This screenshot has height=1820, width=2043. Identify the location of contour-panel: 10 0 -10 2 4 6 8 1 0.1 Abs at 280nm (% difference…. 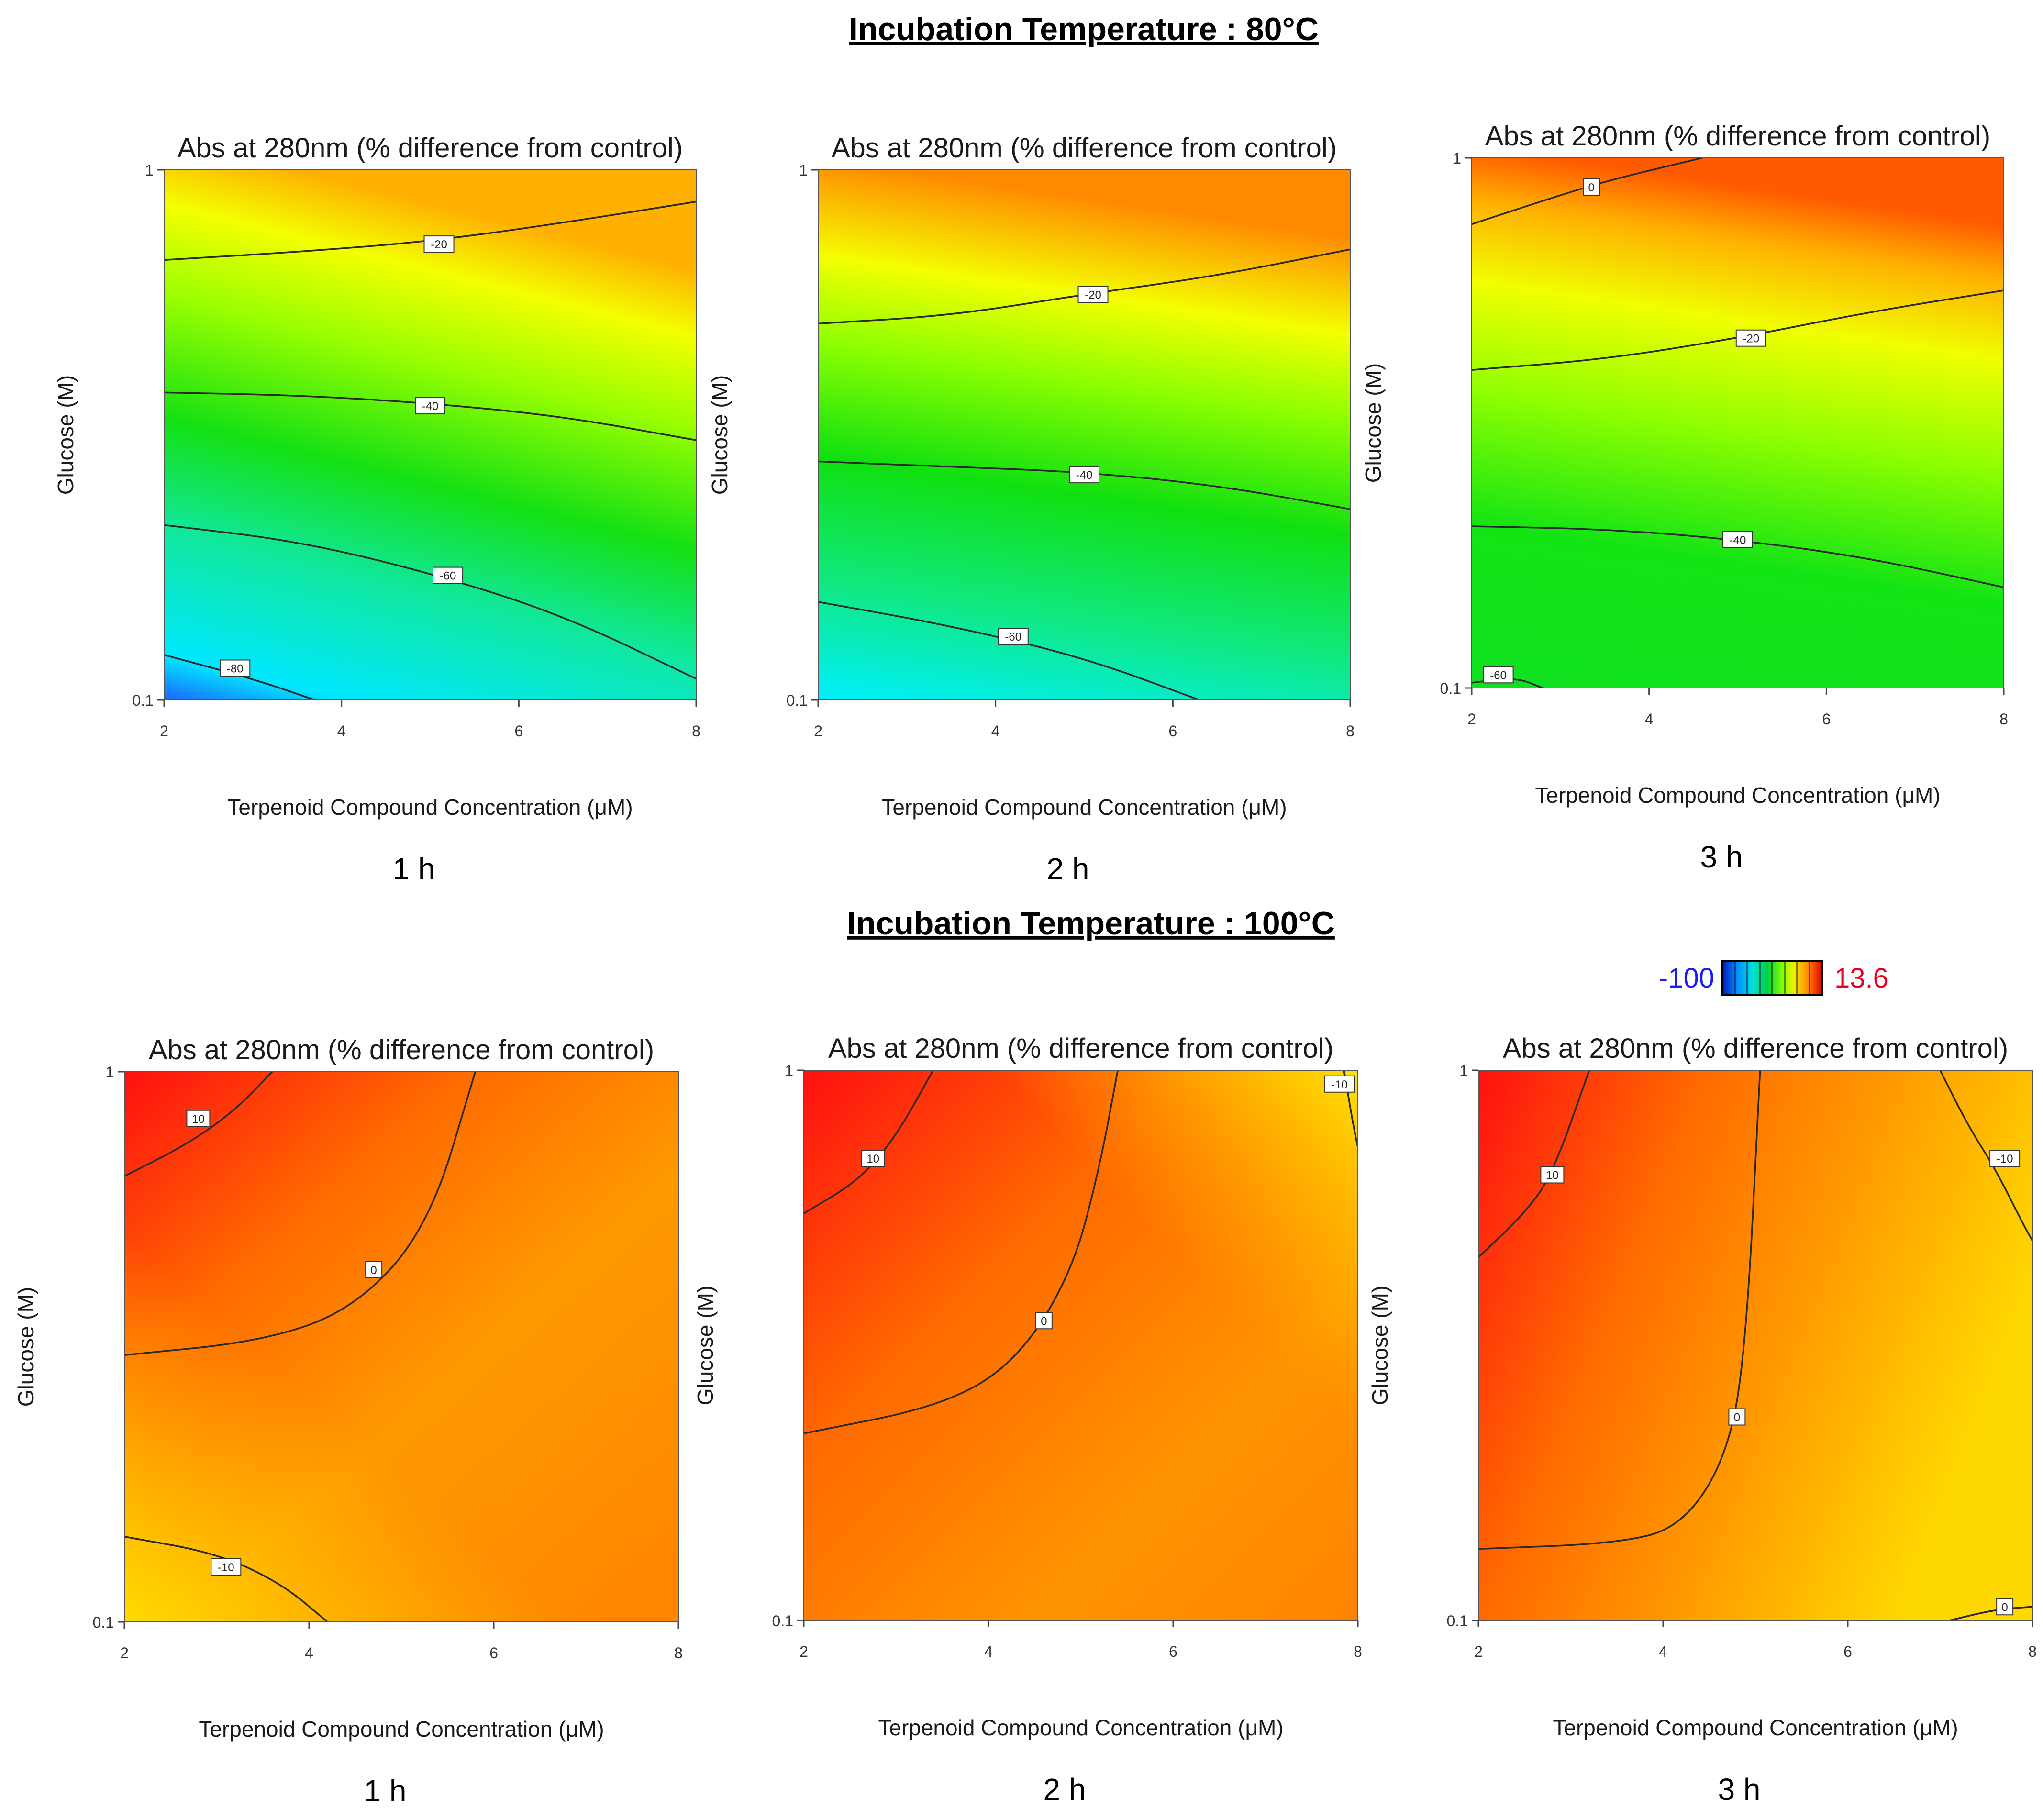
(348, 1421).